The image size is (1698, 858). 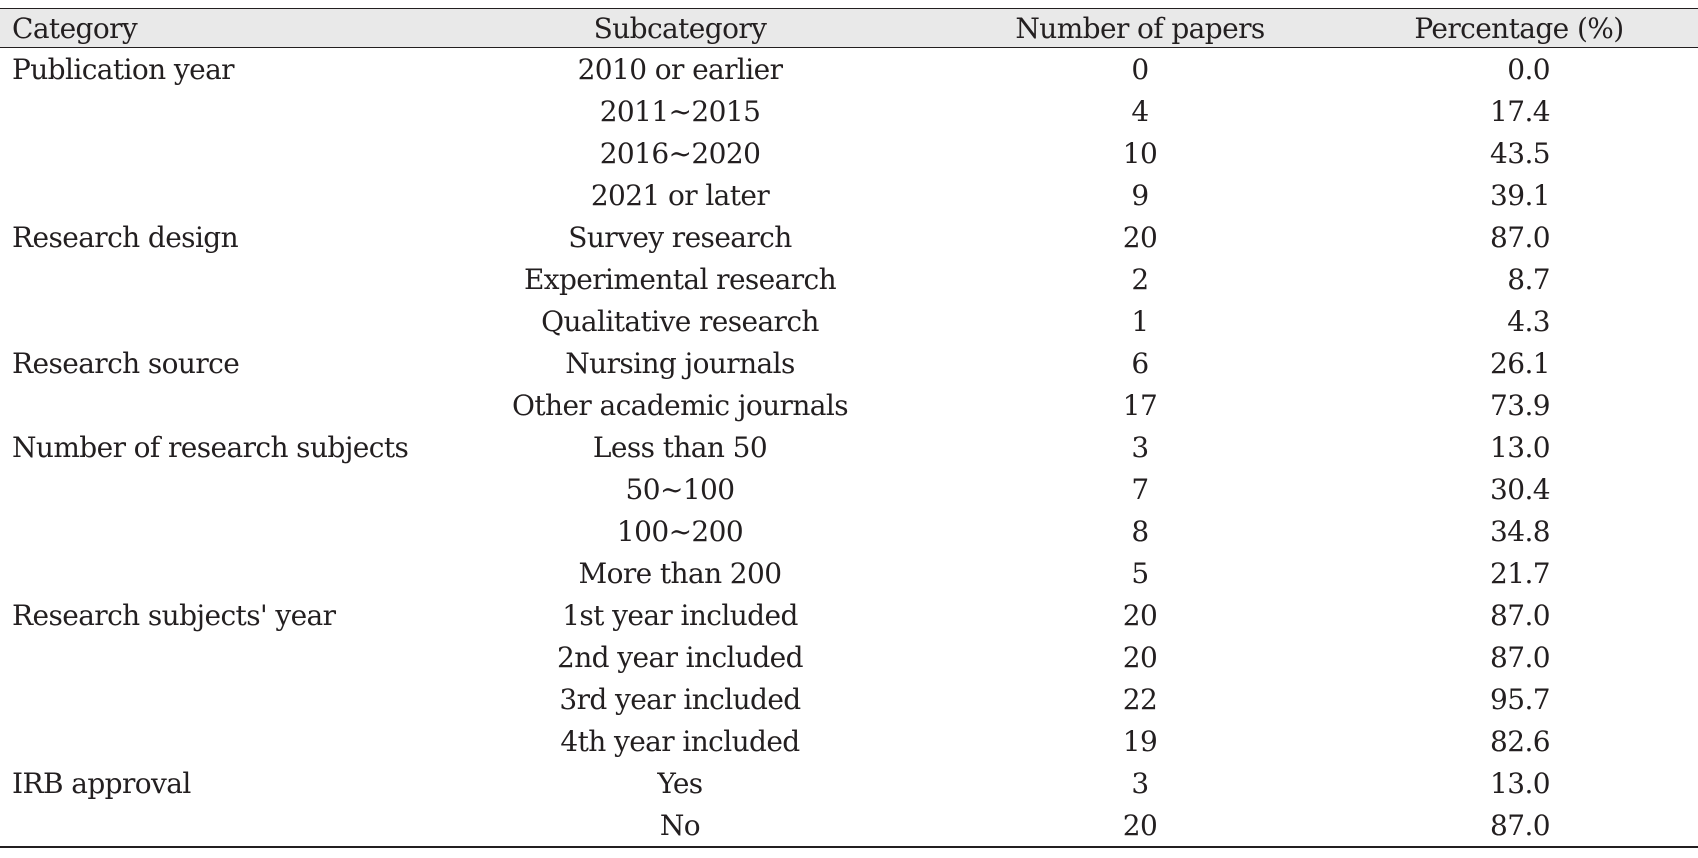 I want to click on cell-papers: 2, so click(x=1140, y=279).